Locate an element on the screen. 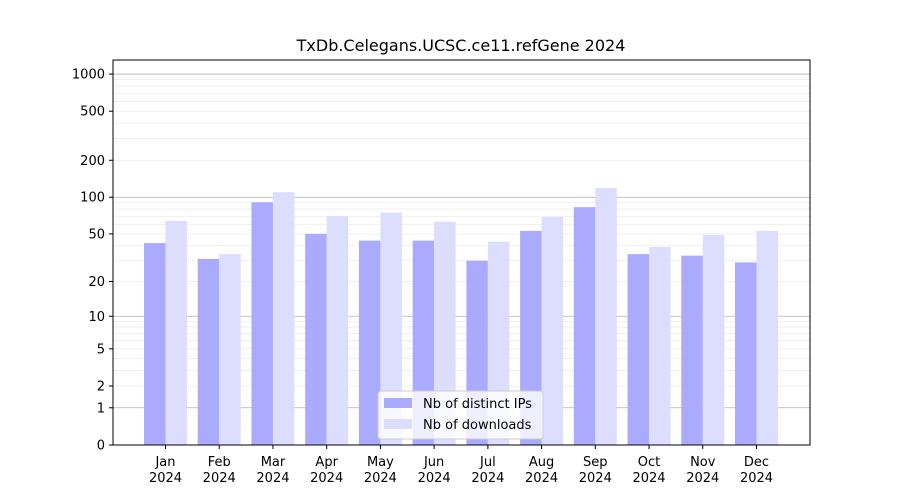  x-tick-label-month: Aug is located at coordinates (541, 462).